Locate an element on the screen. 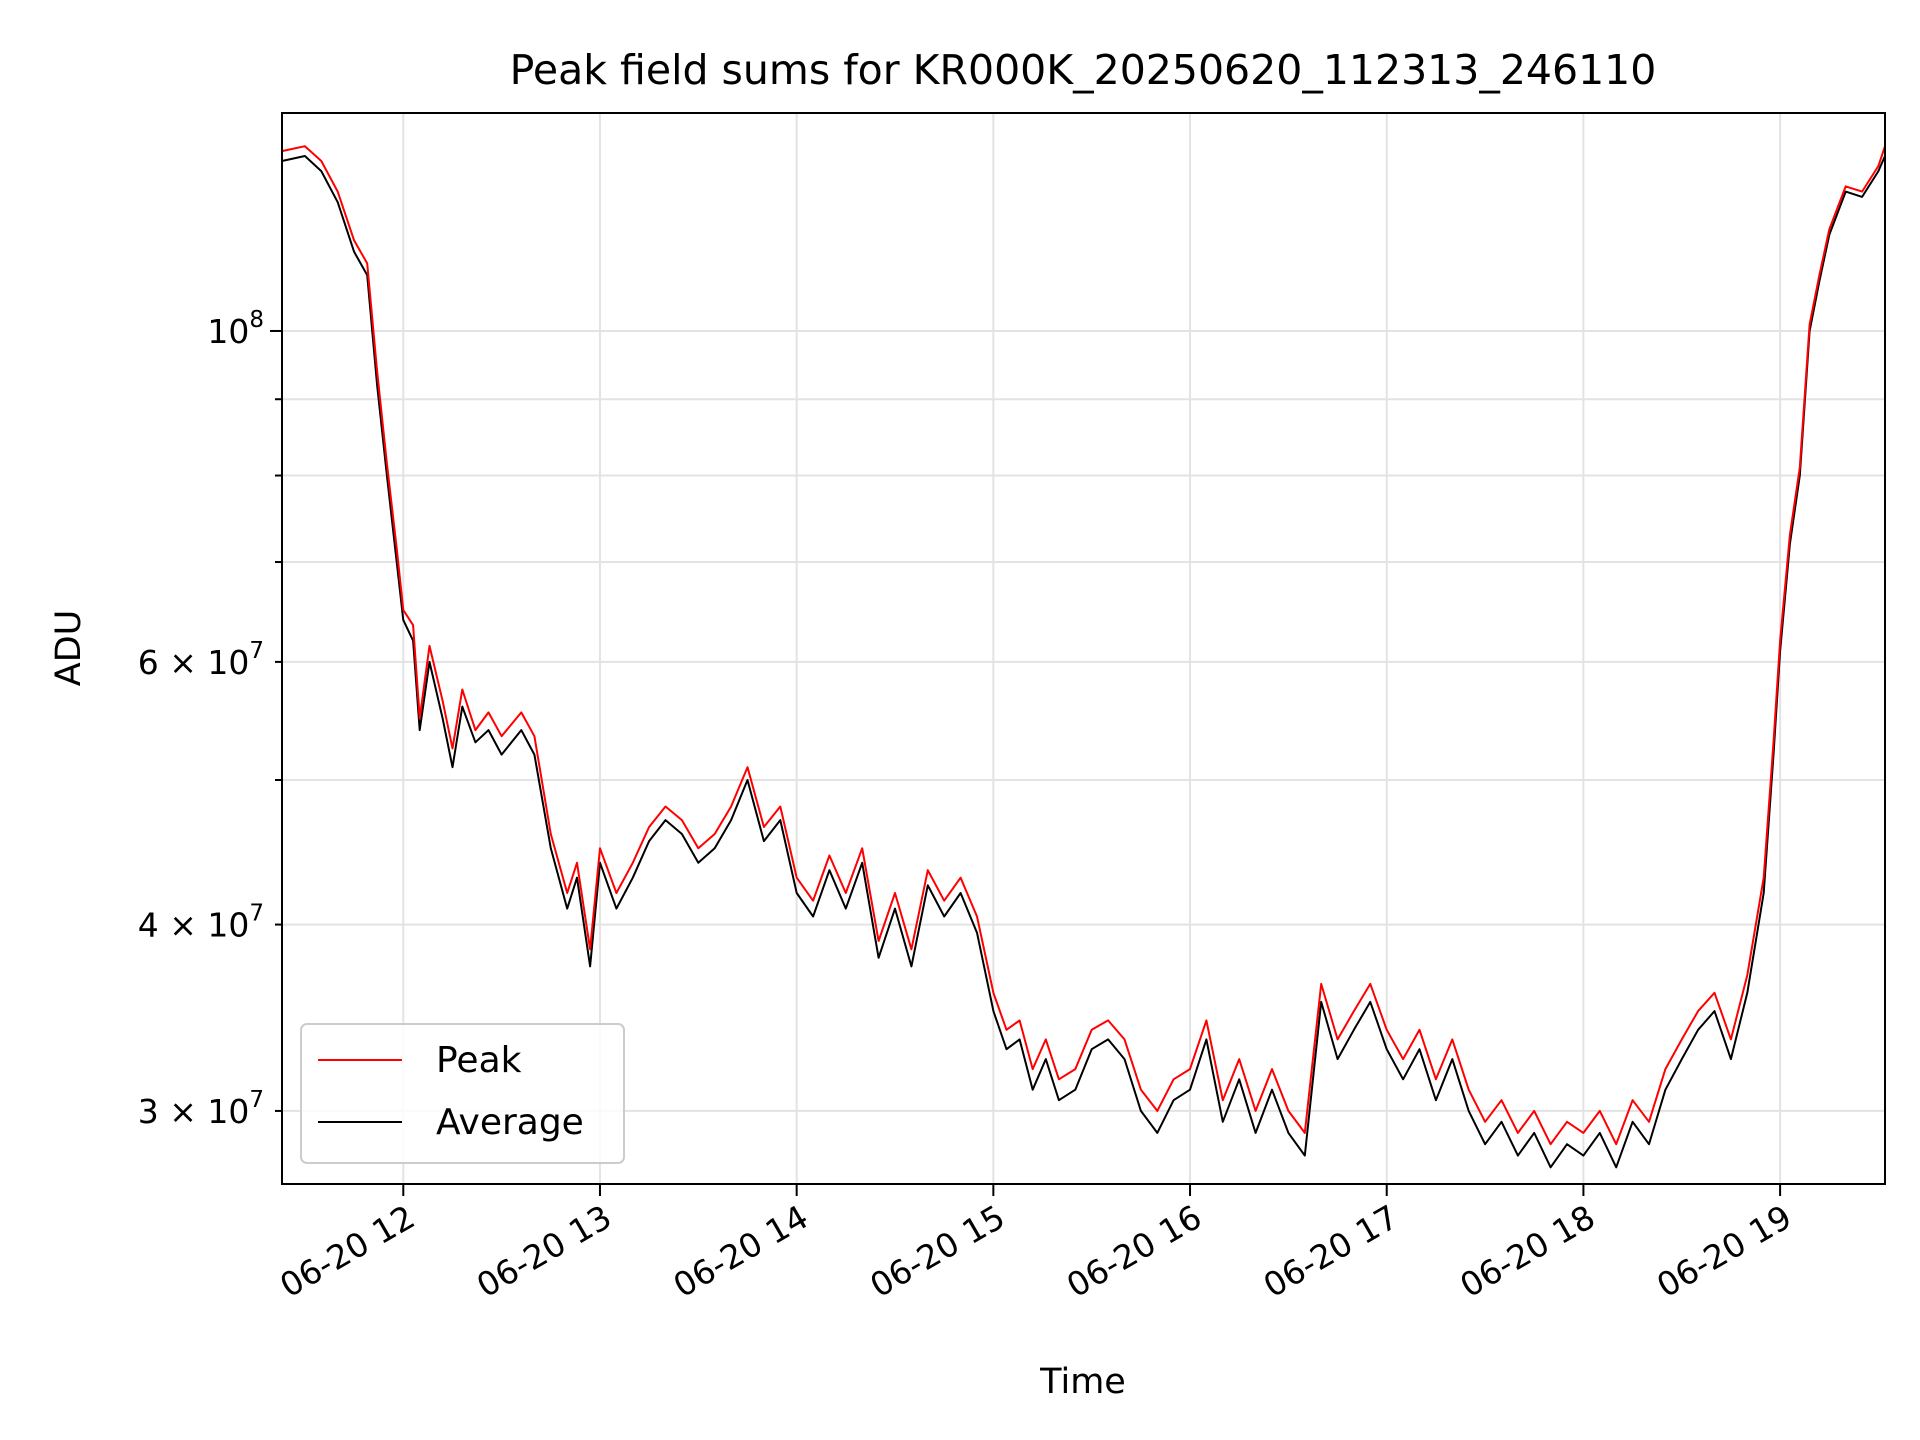 The height and width of the screenshot is (1440, 1920). x-axis-label: Time is located at coordinates (1082, 1382).